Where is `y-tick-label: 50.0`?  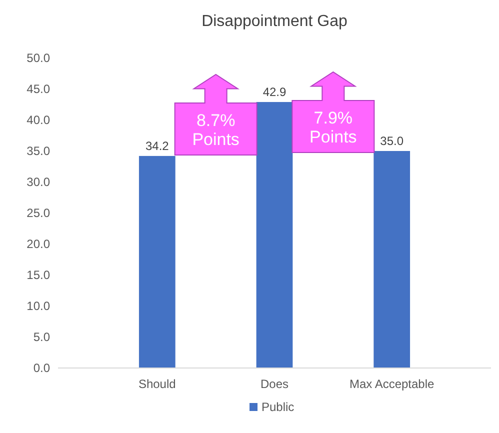 y-tick-label: 50.0 is located at coordinates (38, 58).